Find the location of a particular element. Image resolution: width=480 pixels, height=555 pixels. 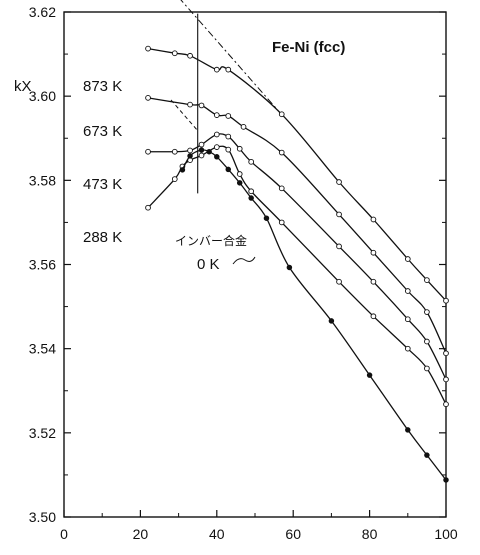

invar-annotation: インバー合金 is located at coordinates (211, 240).